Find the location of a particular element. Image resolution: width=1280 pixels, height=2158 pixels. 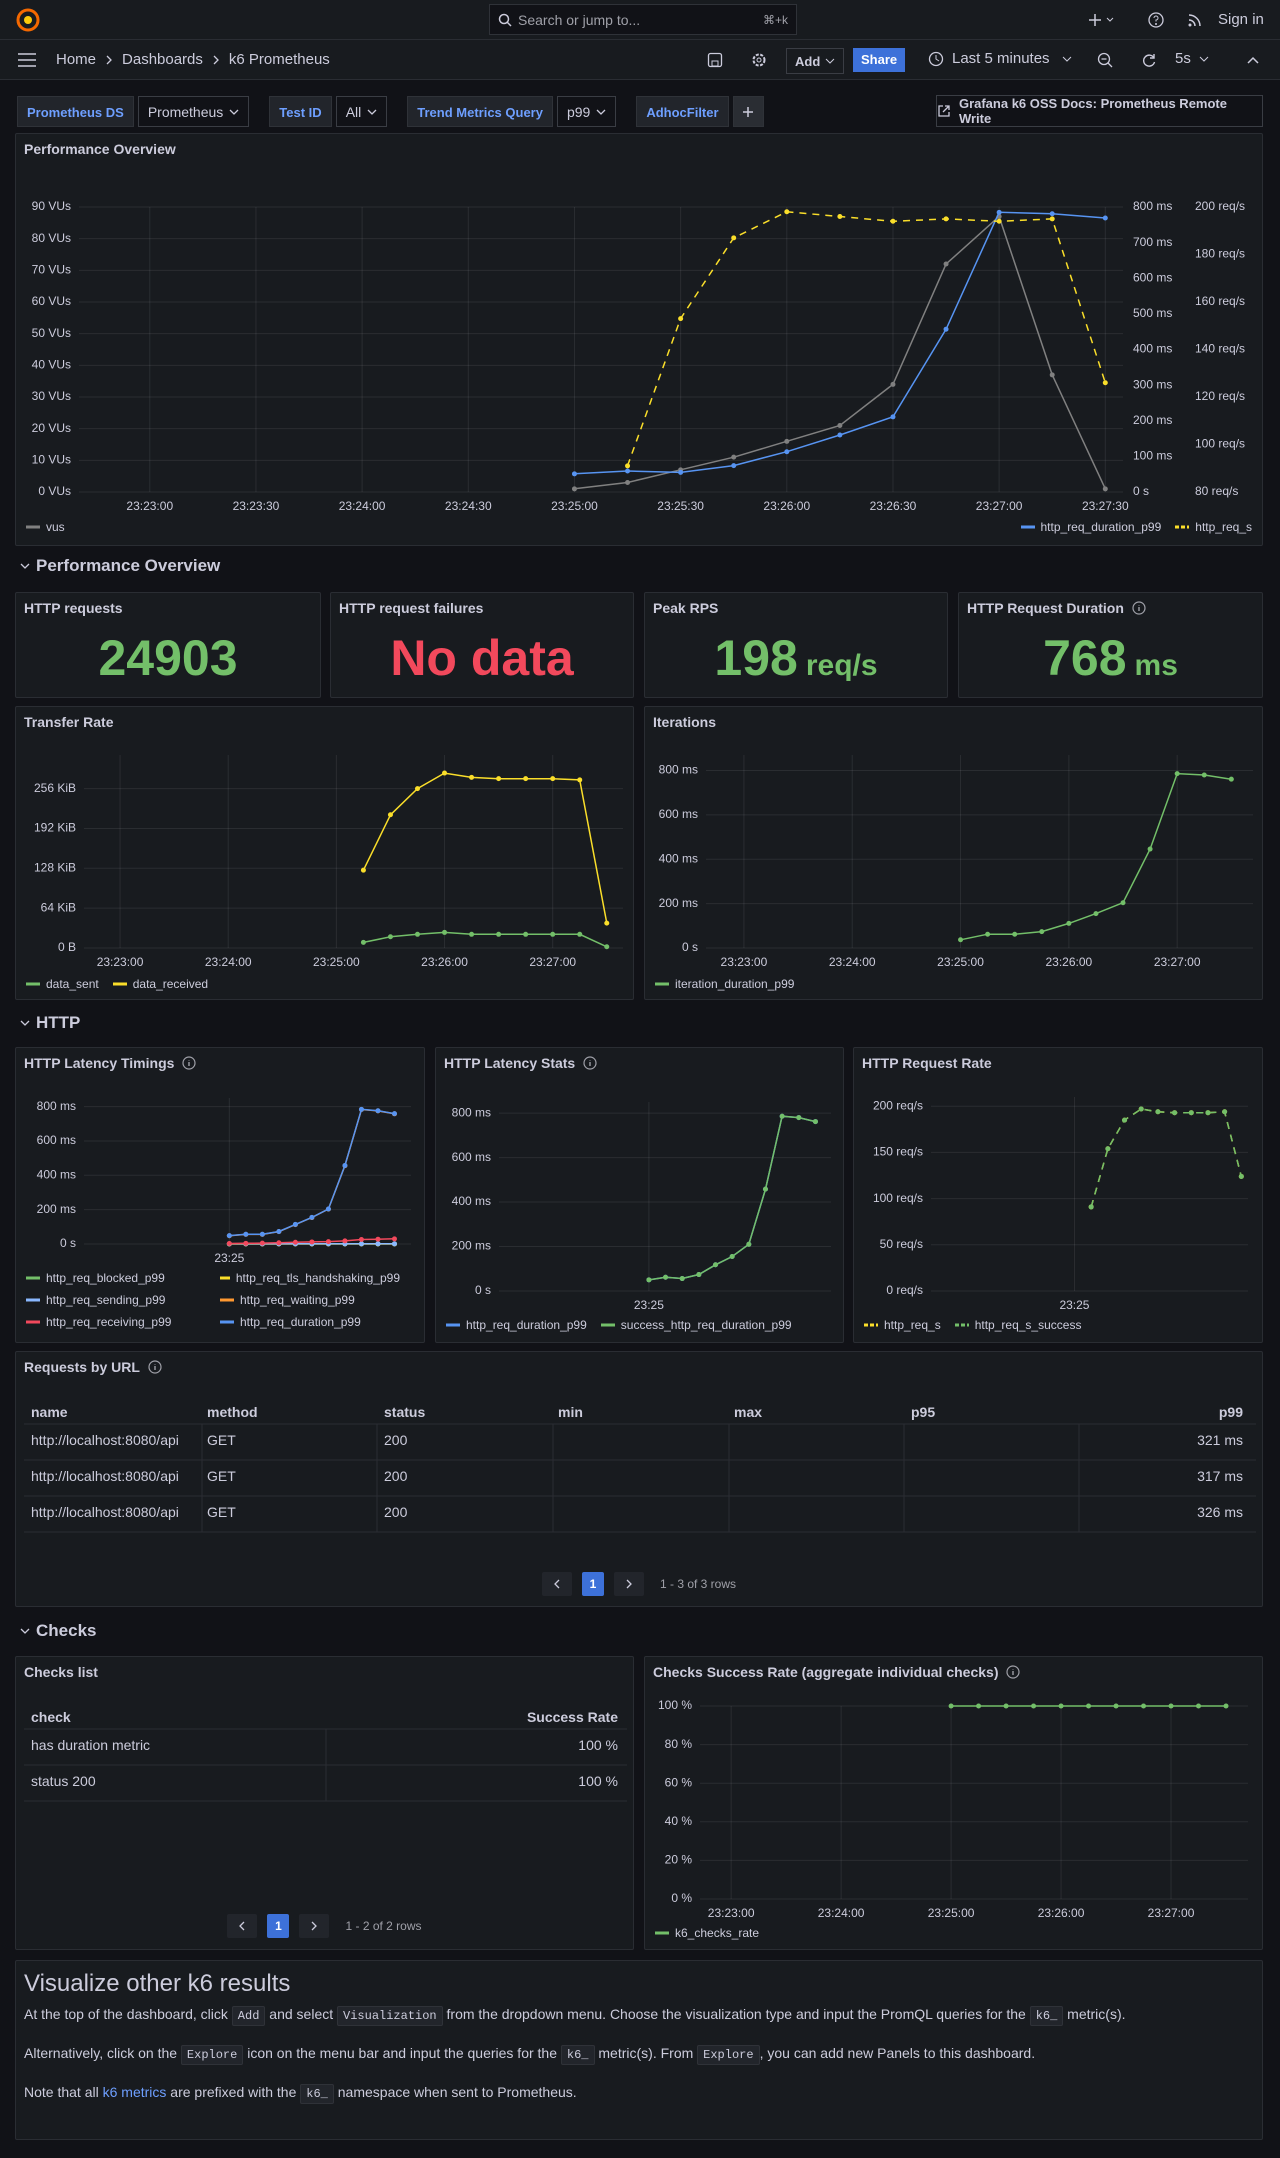

zoom-out-icon is located at coordinates (1105, 60).